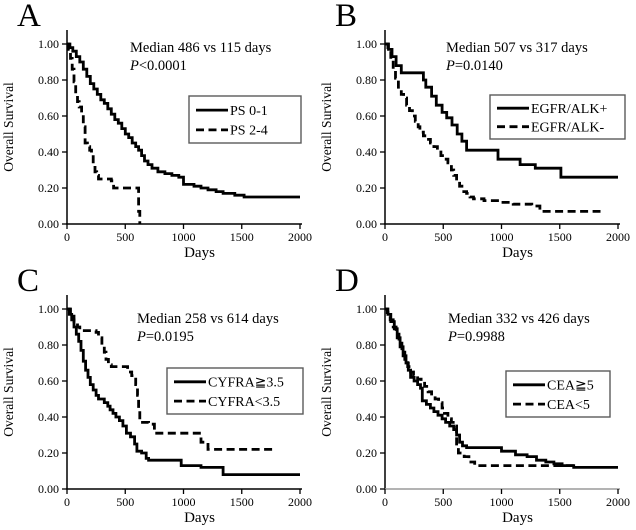 This screenshot has height=530, width=636. Describe the element at coordinates (347, 281) in the screenshot. I see `panel-d-label: D` at that location.